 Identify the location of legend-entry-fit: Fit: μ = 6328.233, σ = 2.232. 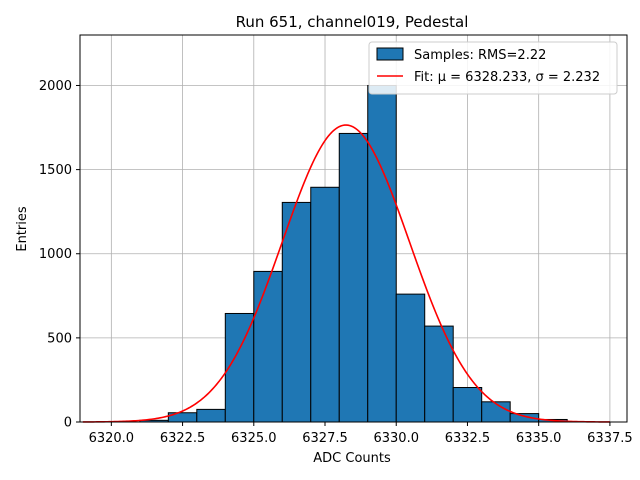
(507, 77).